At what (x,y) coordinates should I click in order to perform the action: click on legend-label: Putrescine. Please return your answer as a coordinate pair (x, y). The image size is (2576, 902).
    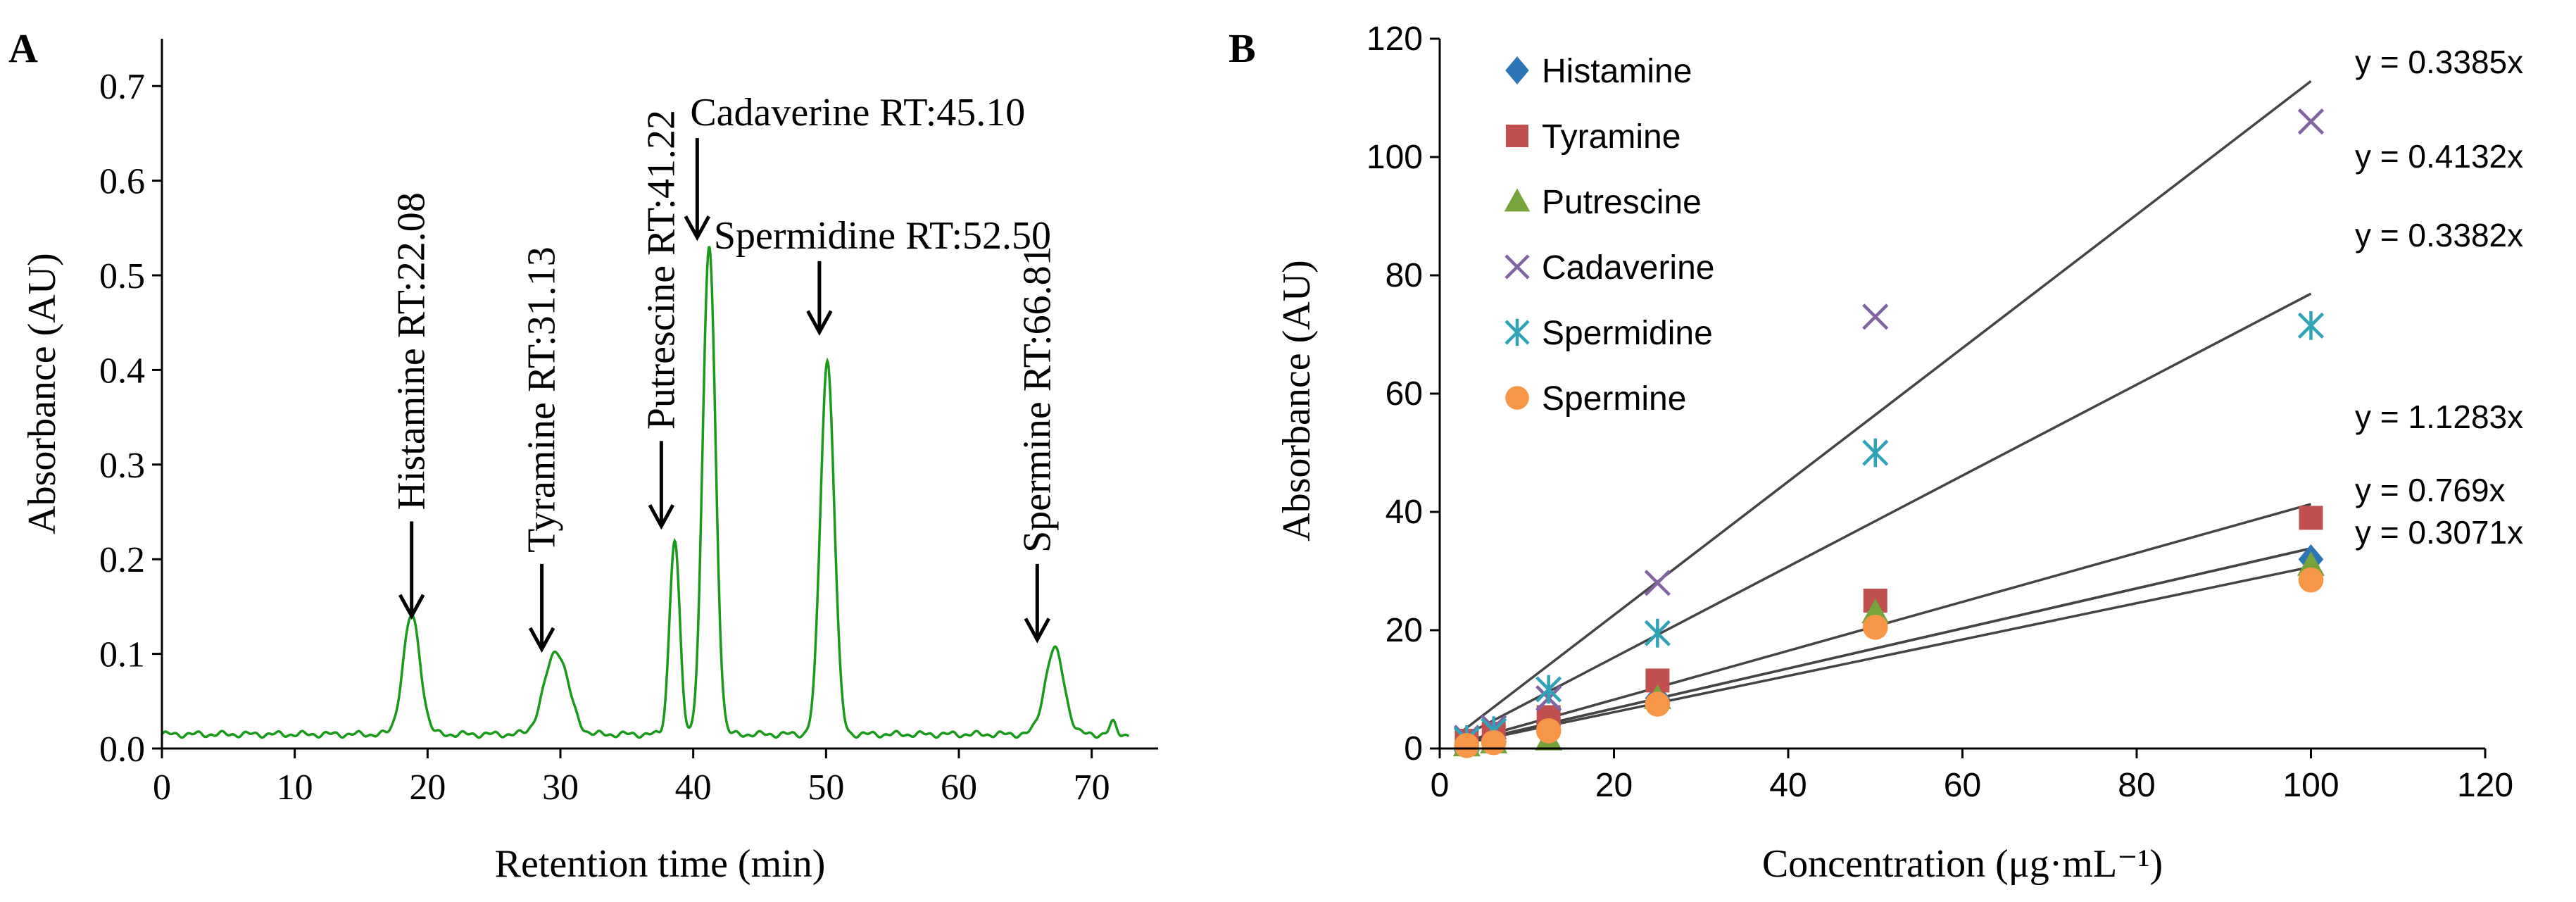
    Looking at the image, I should click on (1622, 202).